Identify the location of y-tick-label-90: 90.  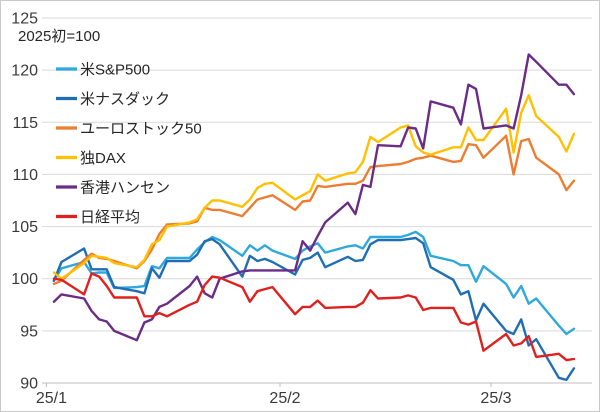
(29, 384).